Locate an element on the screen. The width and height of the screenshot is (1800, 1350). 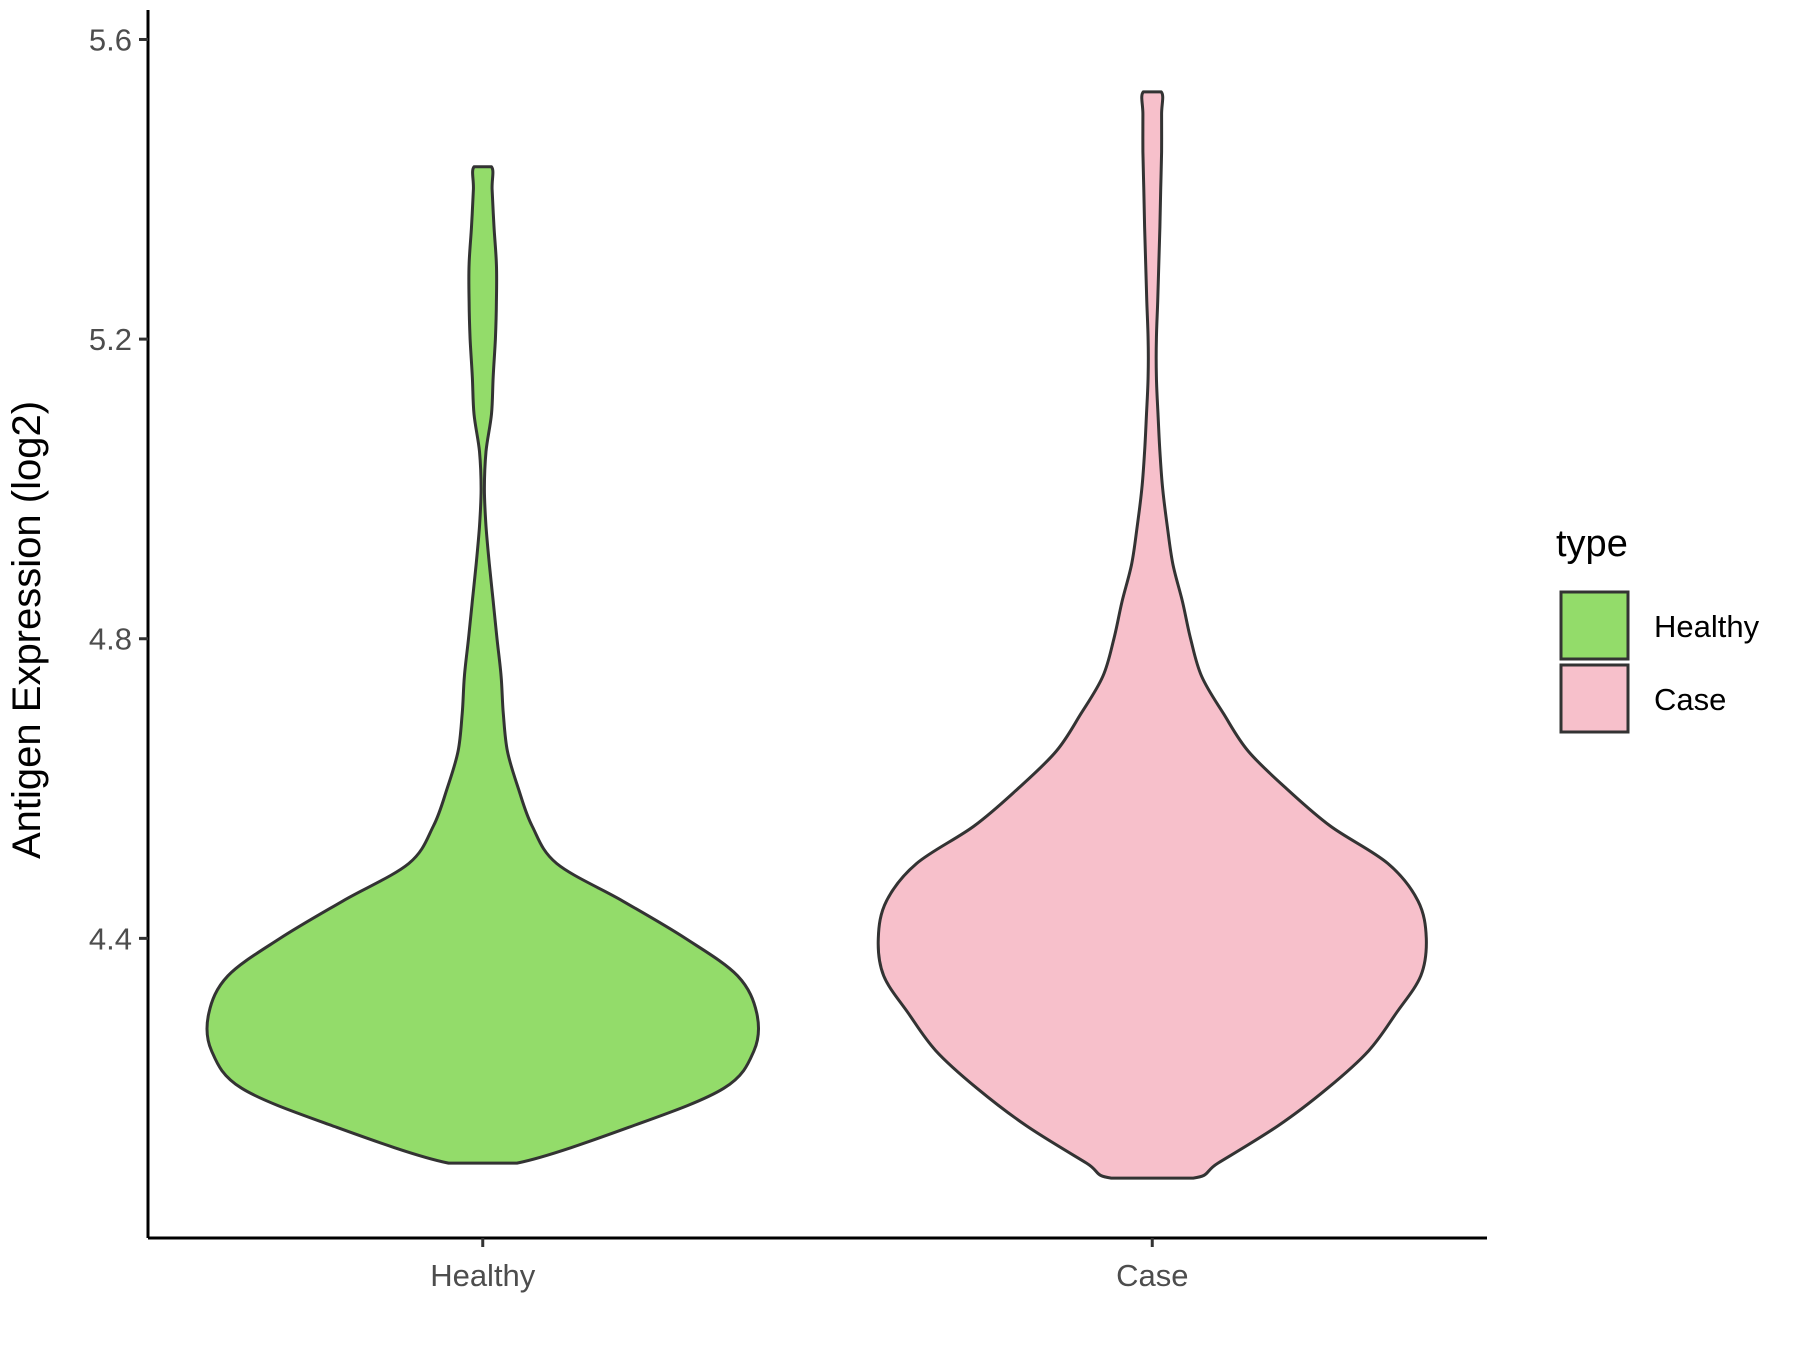
legend: type Healthy Case is located at coordinates (1658, 628).